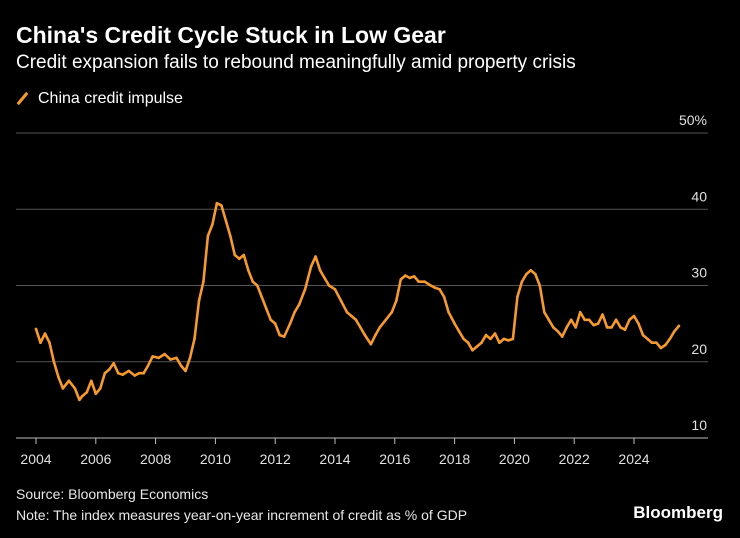 The height and width of the screenshot is (538, 740). Describe the element at coordinates (112, 494) in the screenshot. I see `source-note: Source: Bloomberg Economics` at that location.